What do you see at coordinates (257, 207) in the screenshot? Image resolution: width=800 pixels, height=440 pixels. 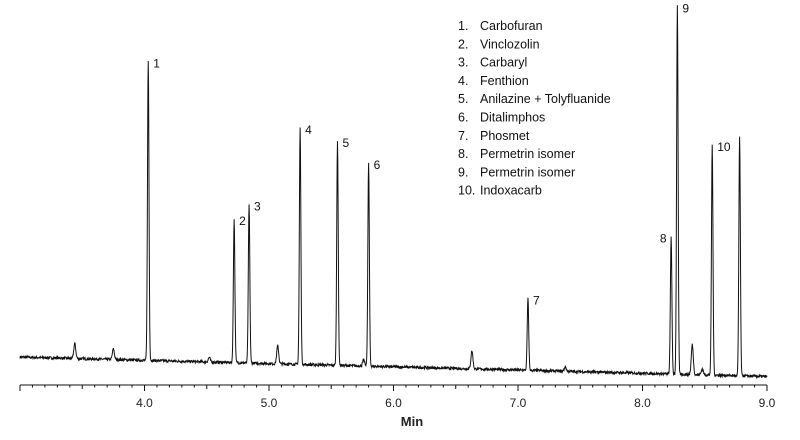 I see `peak-label: 3` at bounding box center [257, 207].